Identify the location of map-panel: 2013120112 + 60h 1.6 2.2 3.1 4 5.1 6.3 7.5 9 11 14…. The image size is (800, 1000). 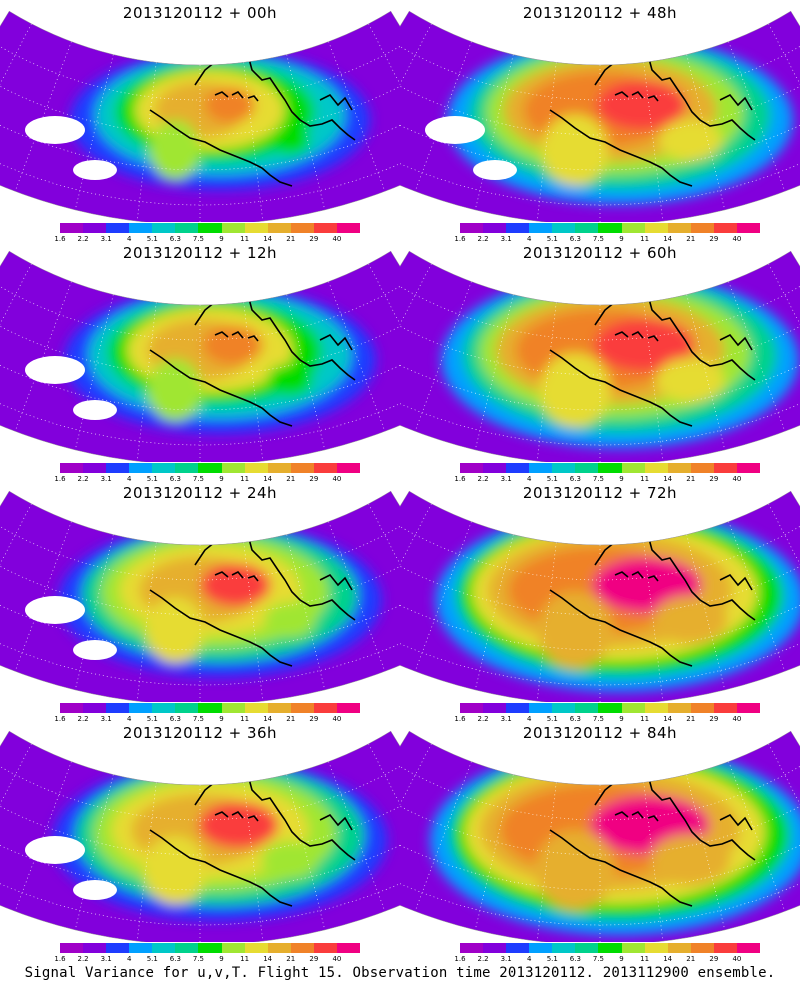
(600, 361).